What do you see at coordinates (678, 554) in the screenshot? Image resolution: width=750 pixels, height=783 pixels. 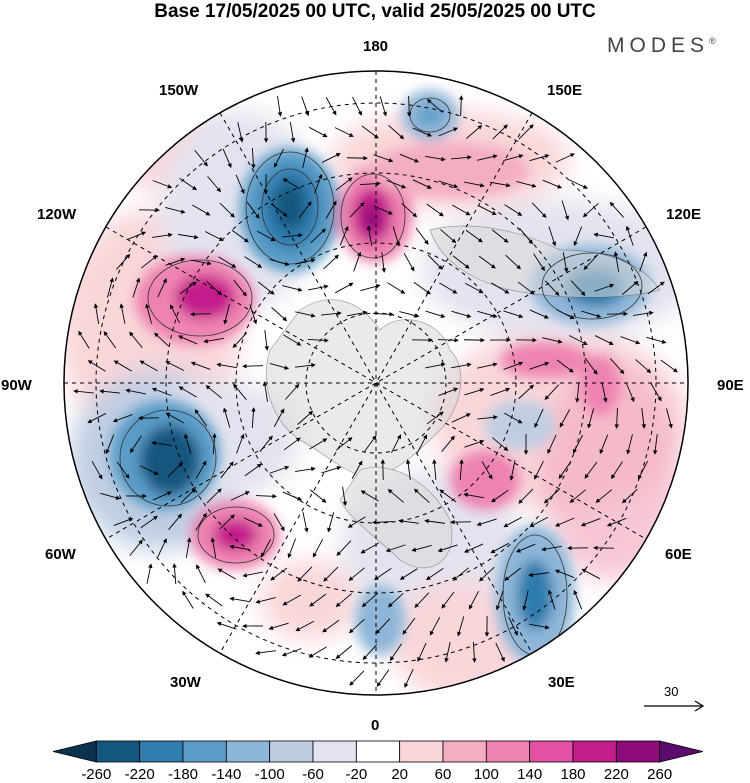 I see `longitude-label-60e: 60E` at bounding box center [678, 554].